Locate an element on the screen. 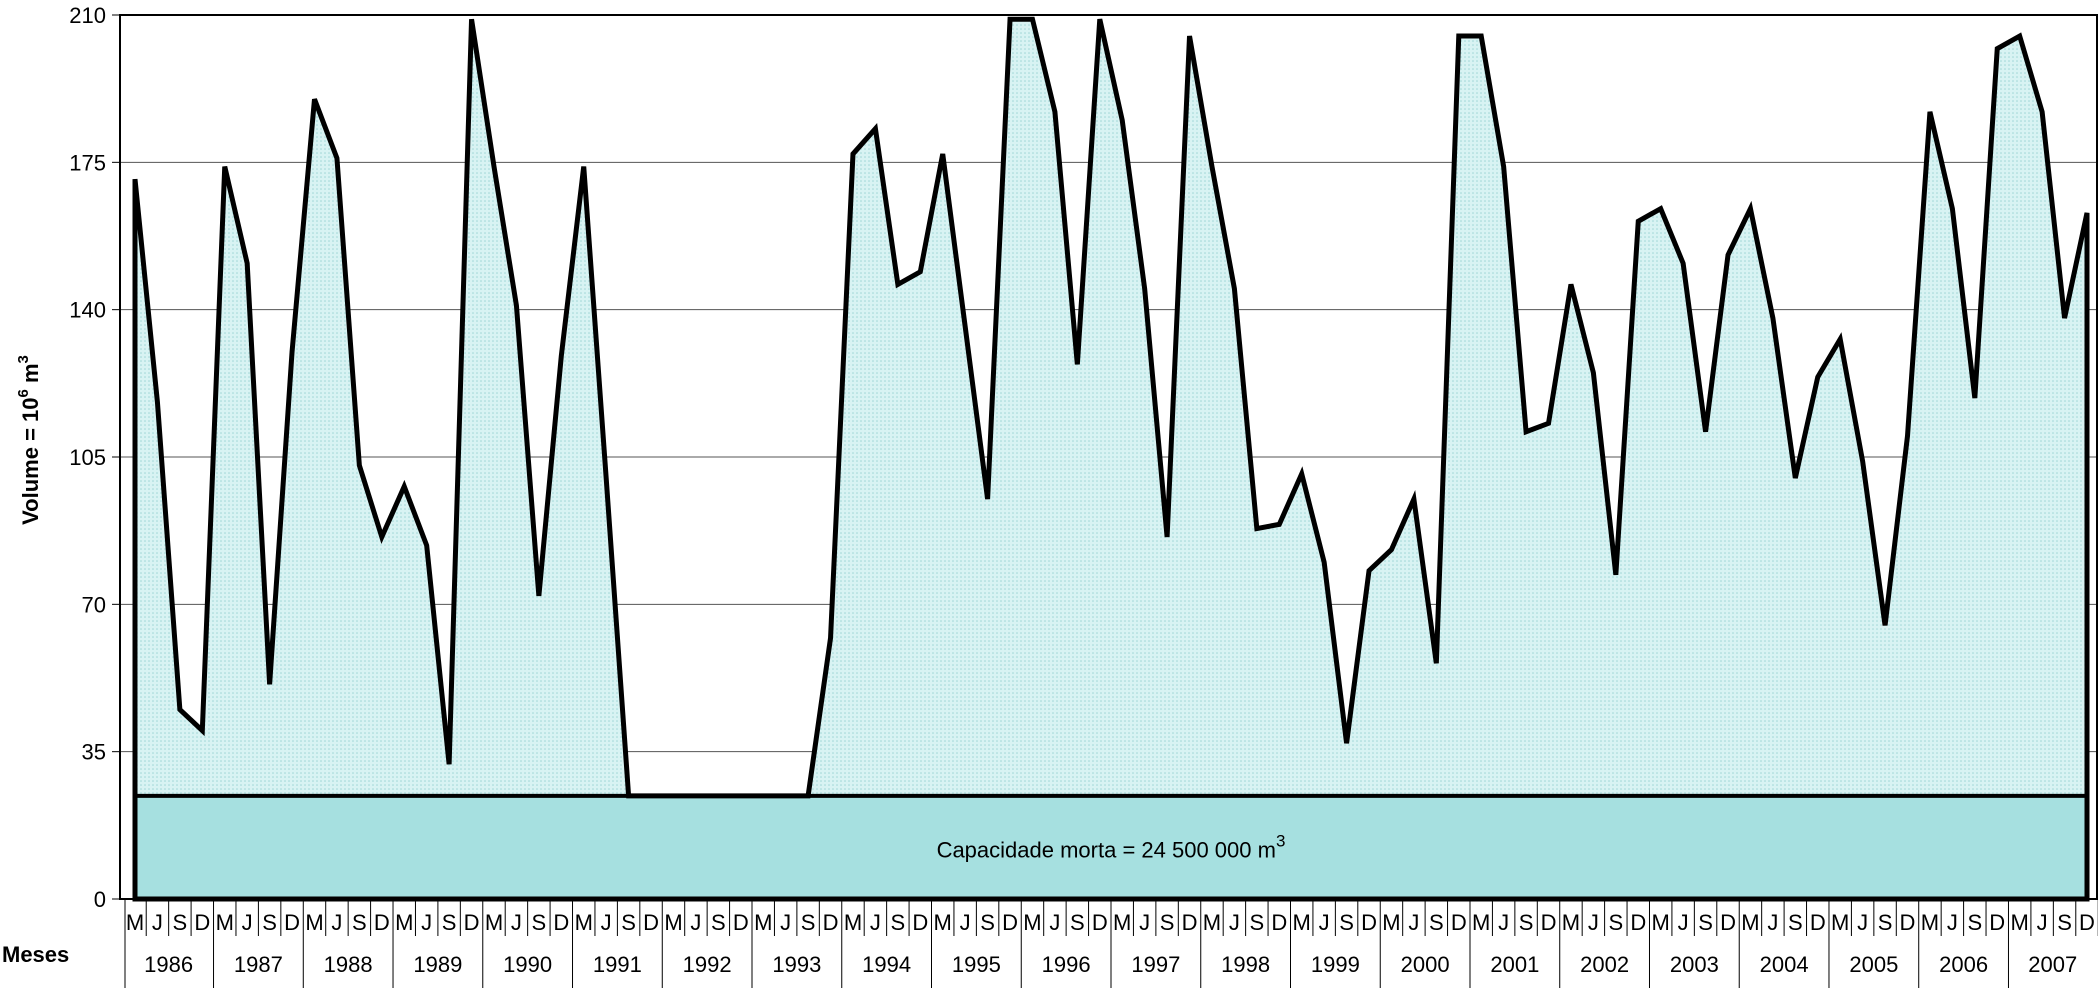  year-label: 1999 is located at coordinates (1335, 964).